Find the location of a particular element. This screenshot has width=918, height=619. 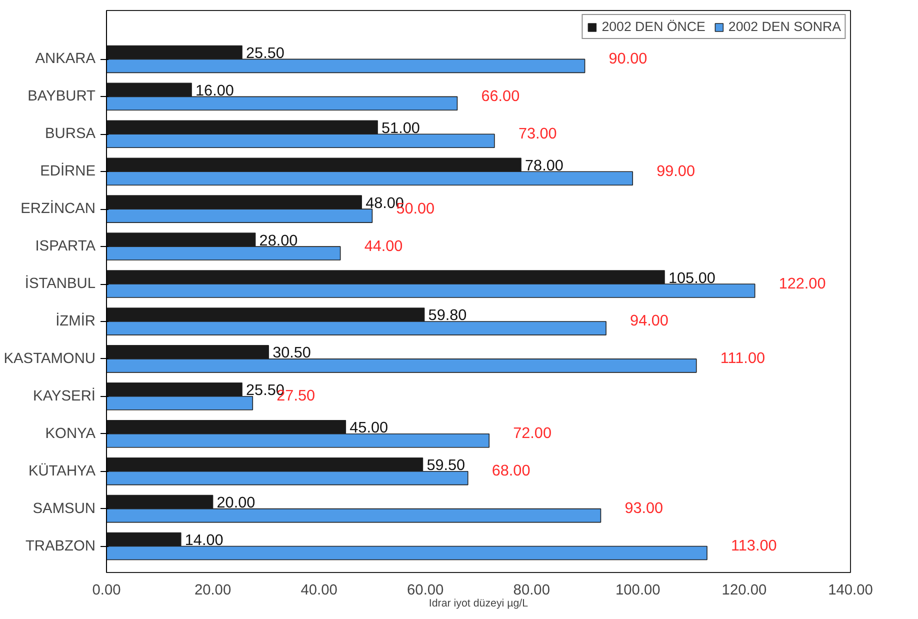

data-label: 16.00 is located at coordinates (215, 91).